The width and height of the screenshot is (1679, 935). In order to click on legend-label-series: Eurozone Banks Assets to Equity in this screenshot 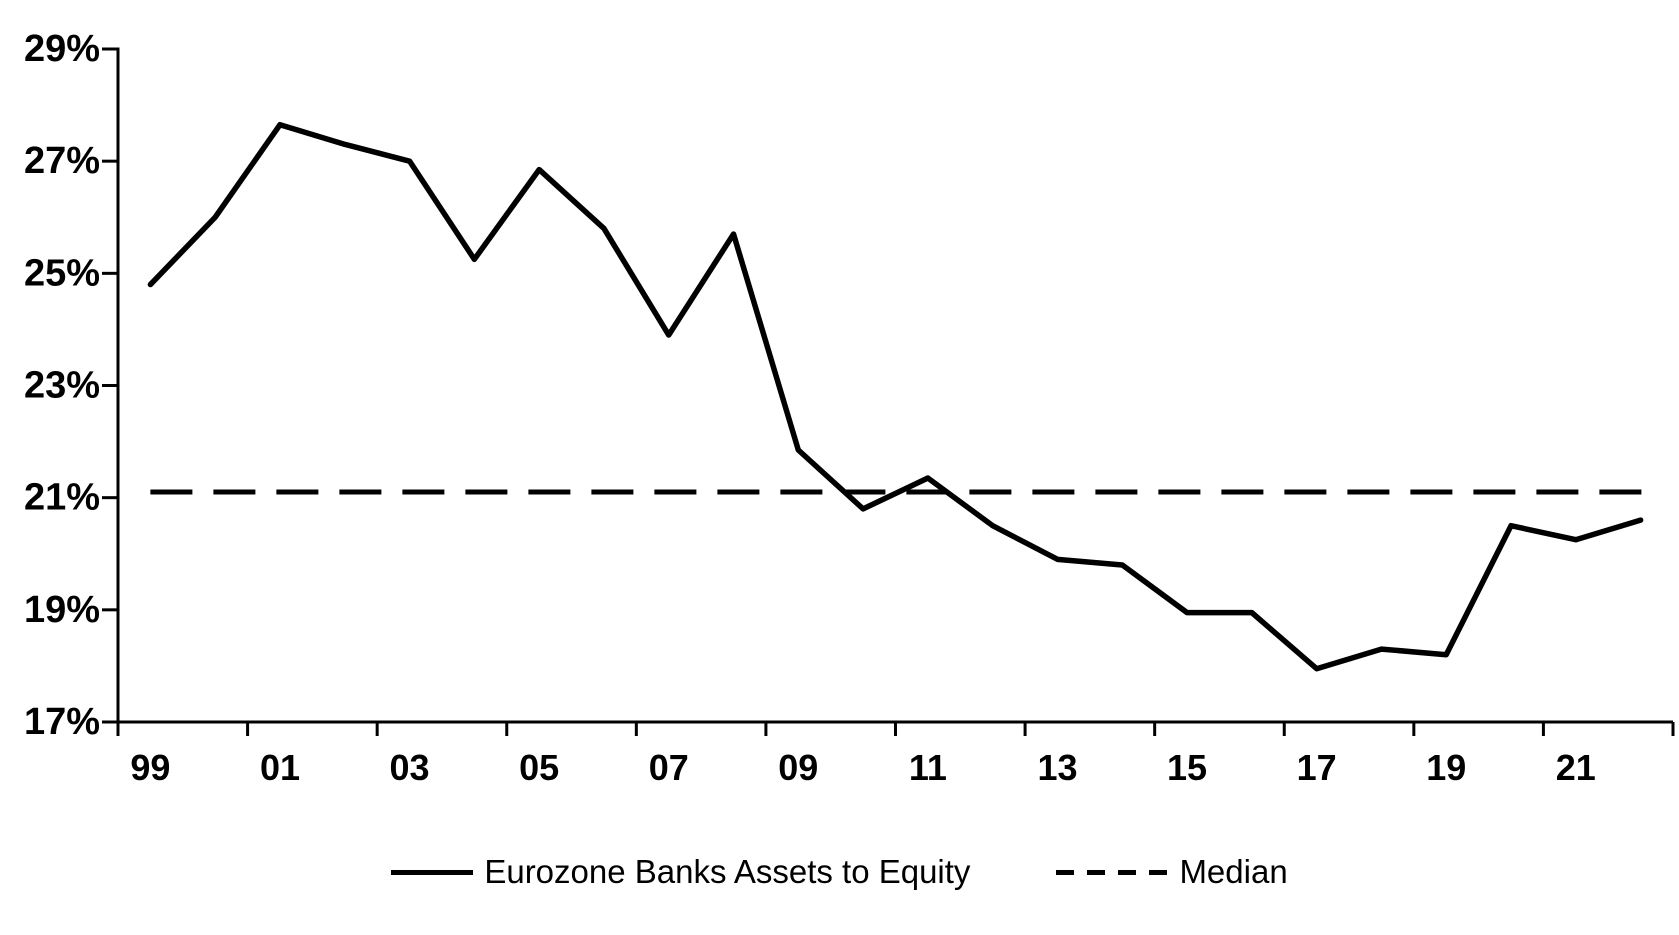, I will do `click(727, 871)`.